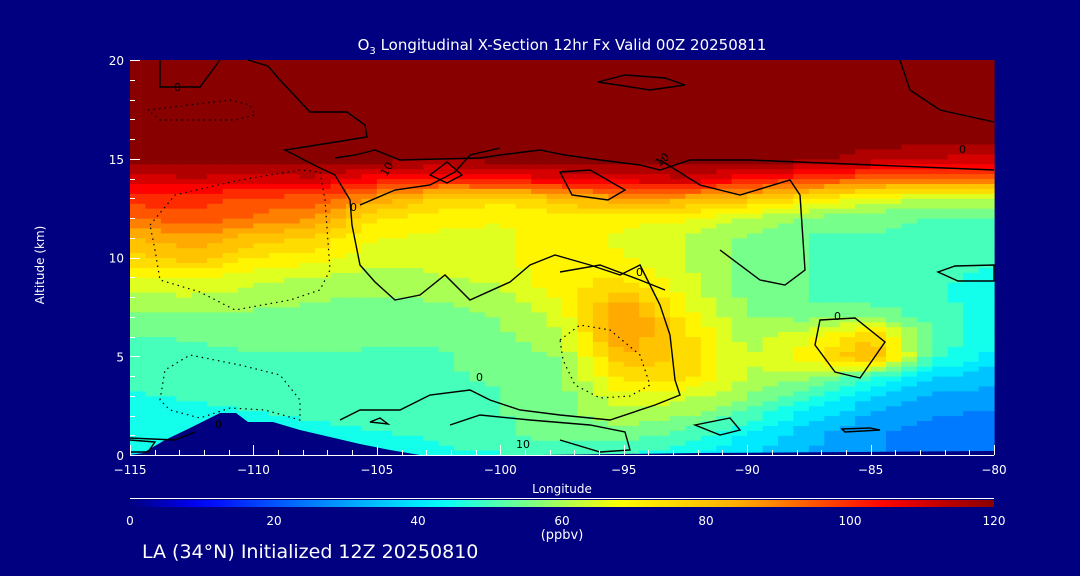  Describe the element at coordinates (353, 207) in the screenshot. I see `contour-label: 0` at that location.